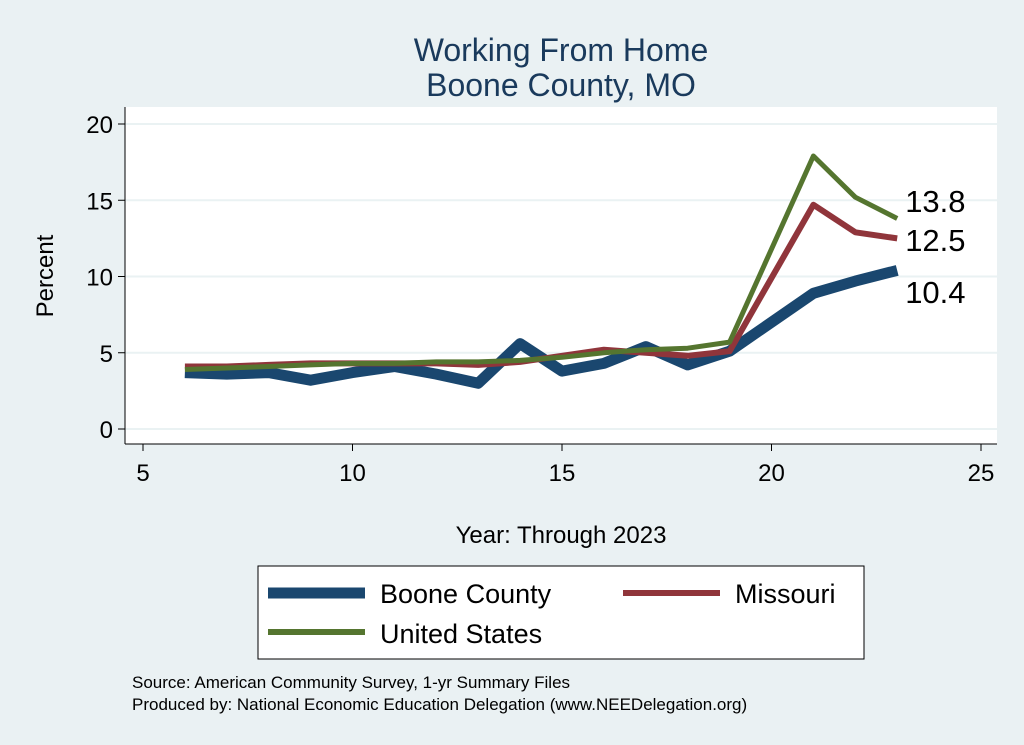 This screenshot has height=745, width=1024. What do you see at coordinates (99, 125) in the screenshot?
I see `y-tick-label-20: 20` at bounding box center [99, 125].